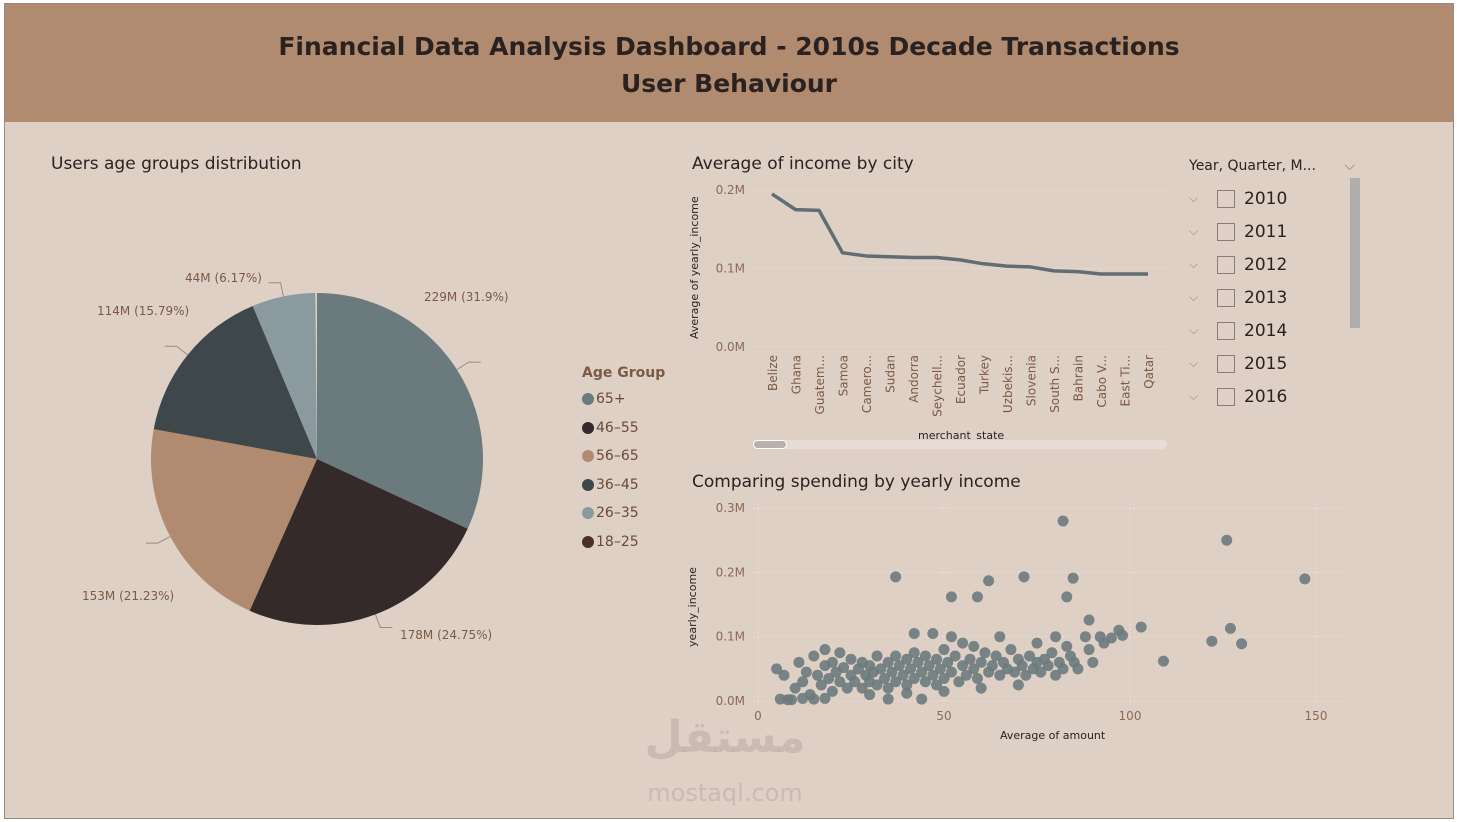 The image size is (1457, 822). What do you see at coordinates (623, 399) in the screenshot?
I see `legend-item: 65+` at bounding box center [623, 399].